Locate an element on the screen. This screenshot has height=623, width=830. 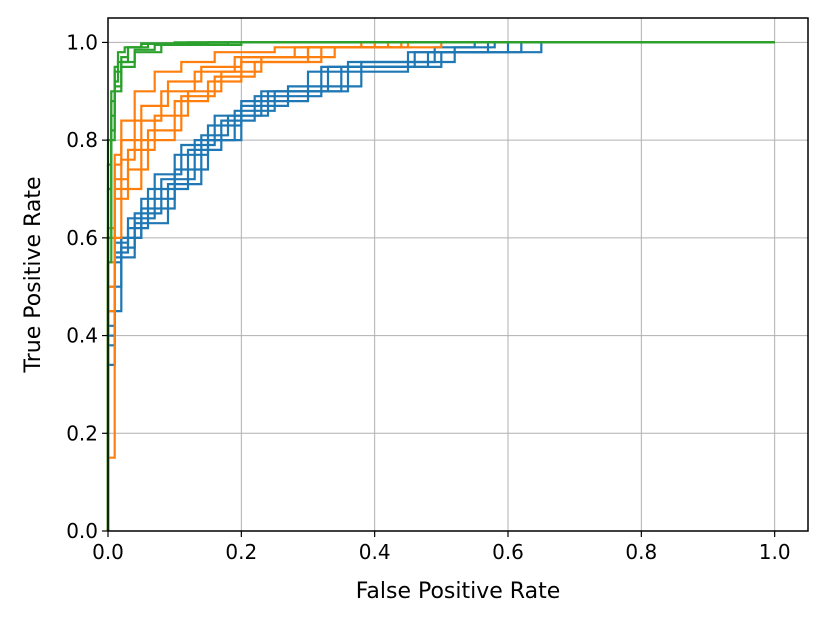
x-tick-label: 0.4 is located at coordinates (375, 552).